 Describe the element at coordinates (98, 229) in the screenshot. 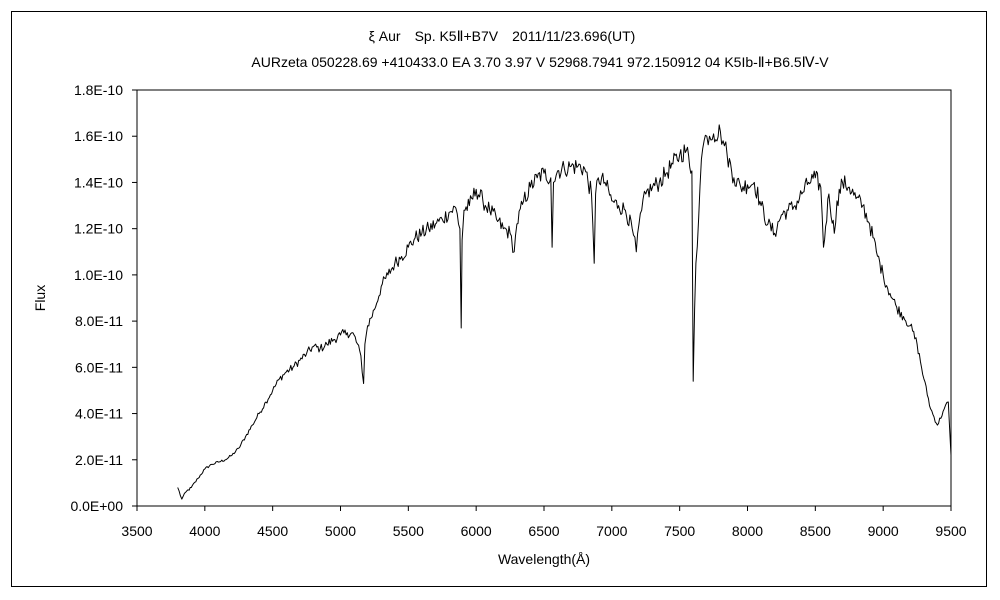

I see `y-tick-label: 1.2E-10` at that location.